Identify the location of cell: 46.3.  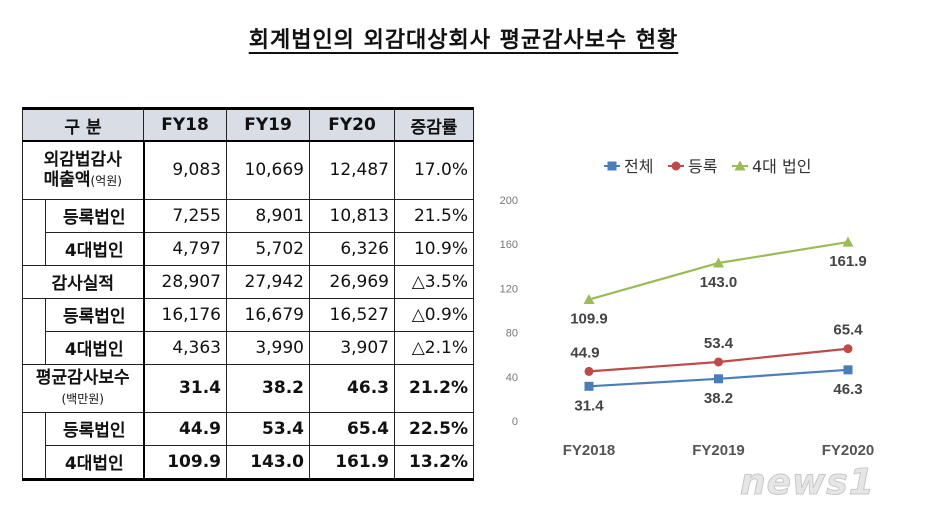
(352, 388).